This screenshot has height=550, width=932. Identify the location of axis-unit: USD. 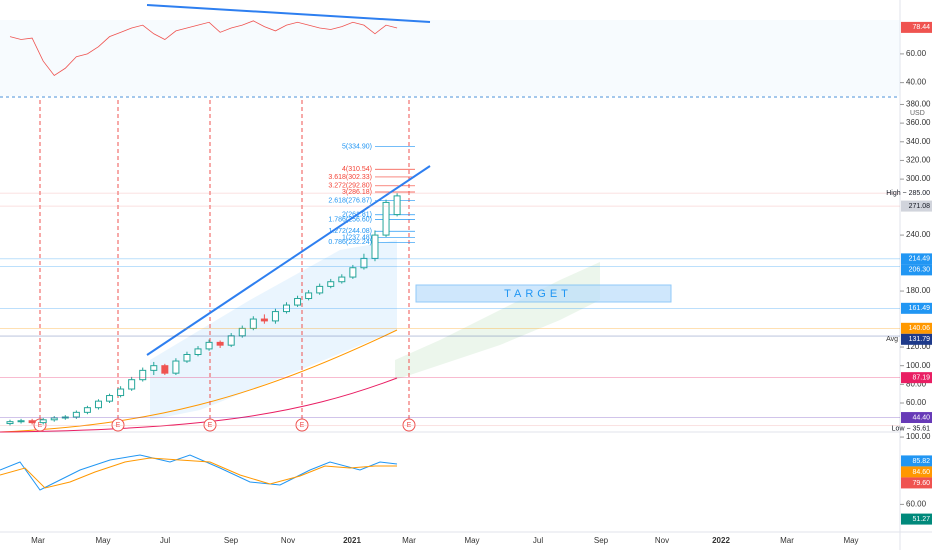
(917, 113).